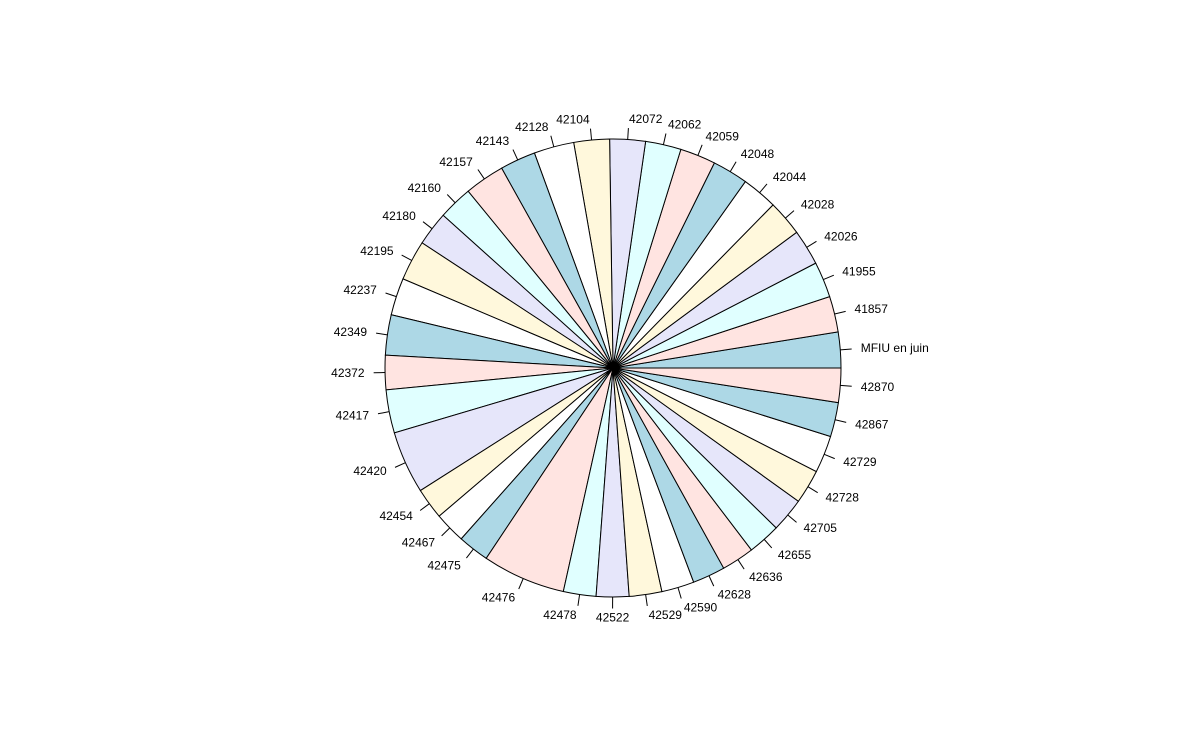 The image size is (1200, 750). I want to click on slice-label: 42237, so click(360, 290).